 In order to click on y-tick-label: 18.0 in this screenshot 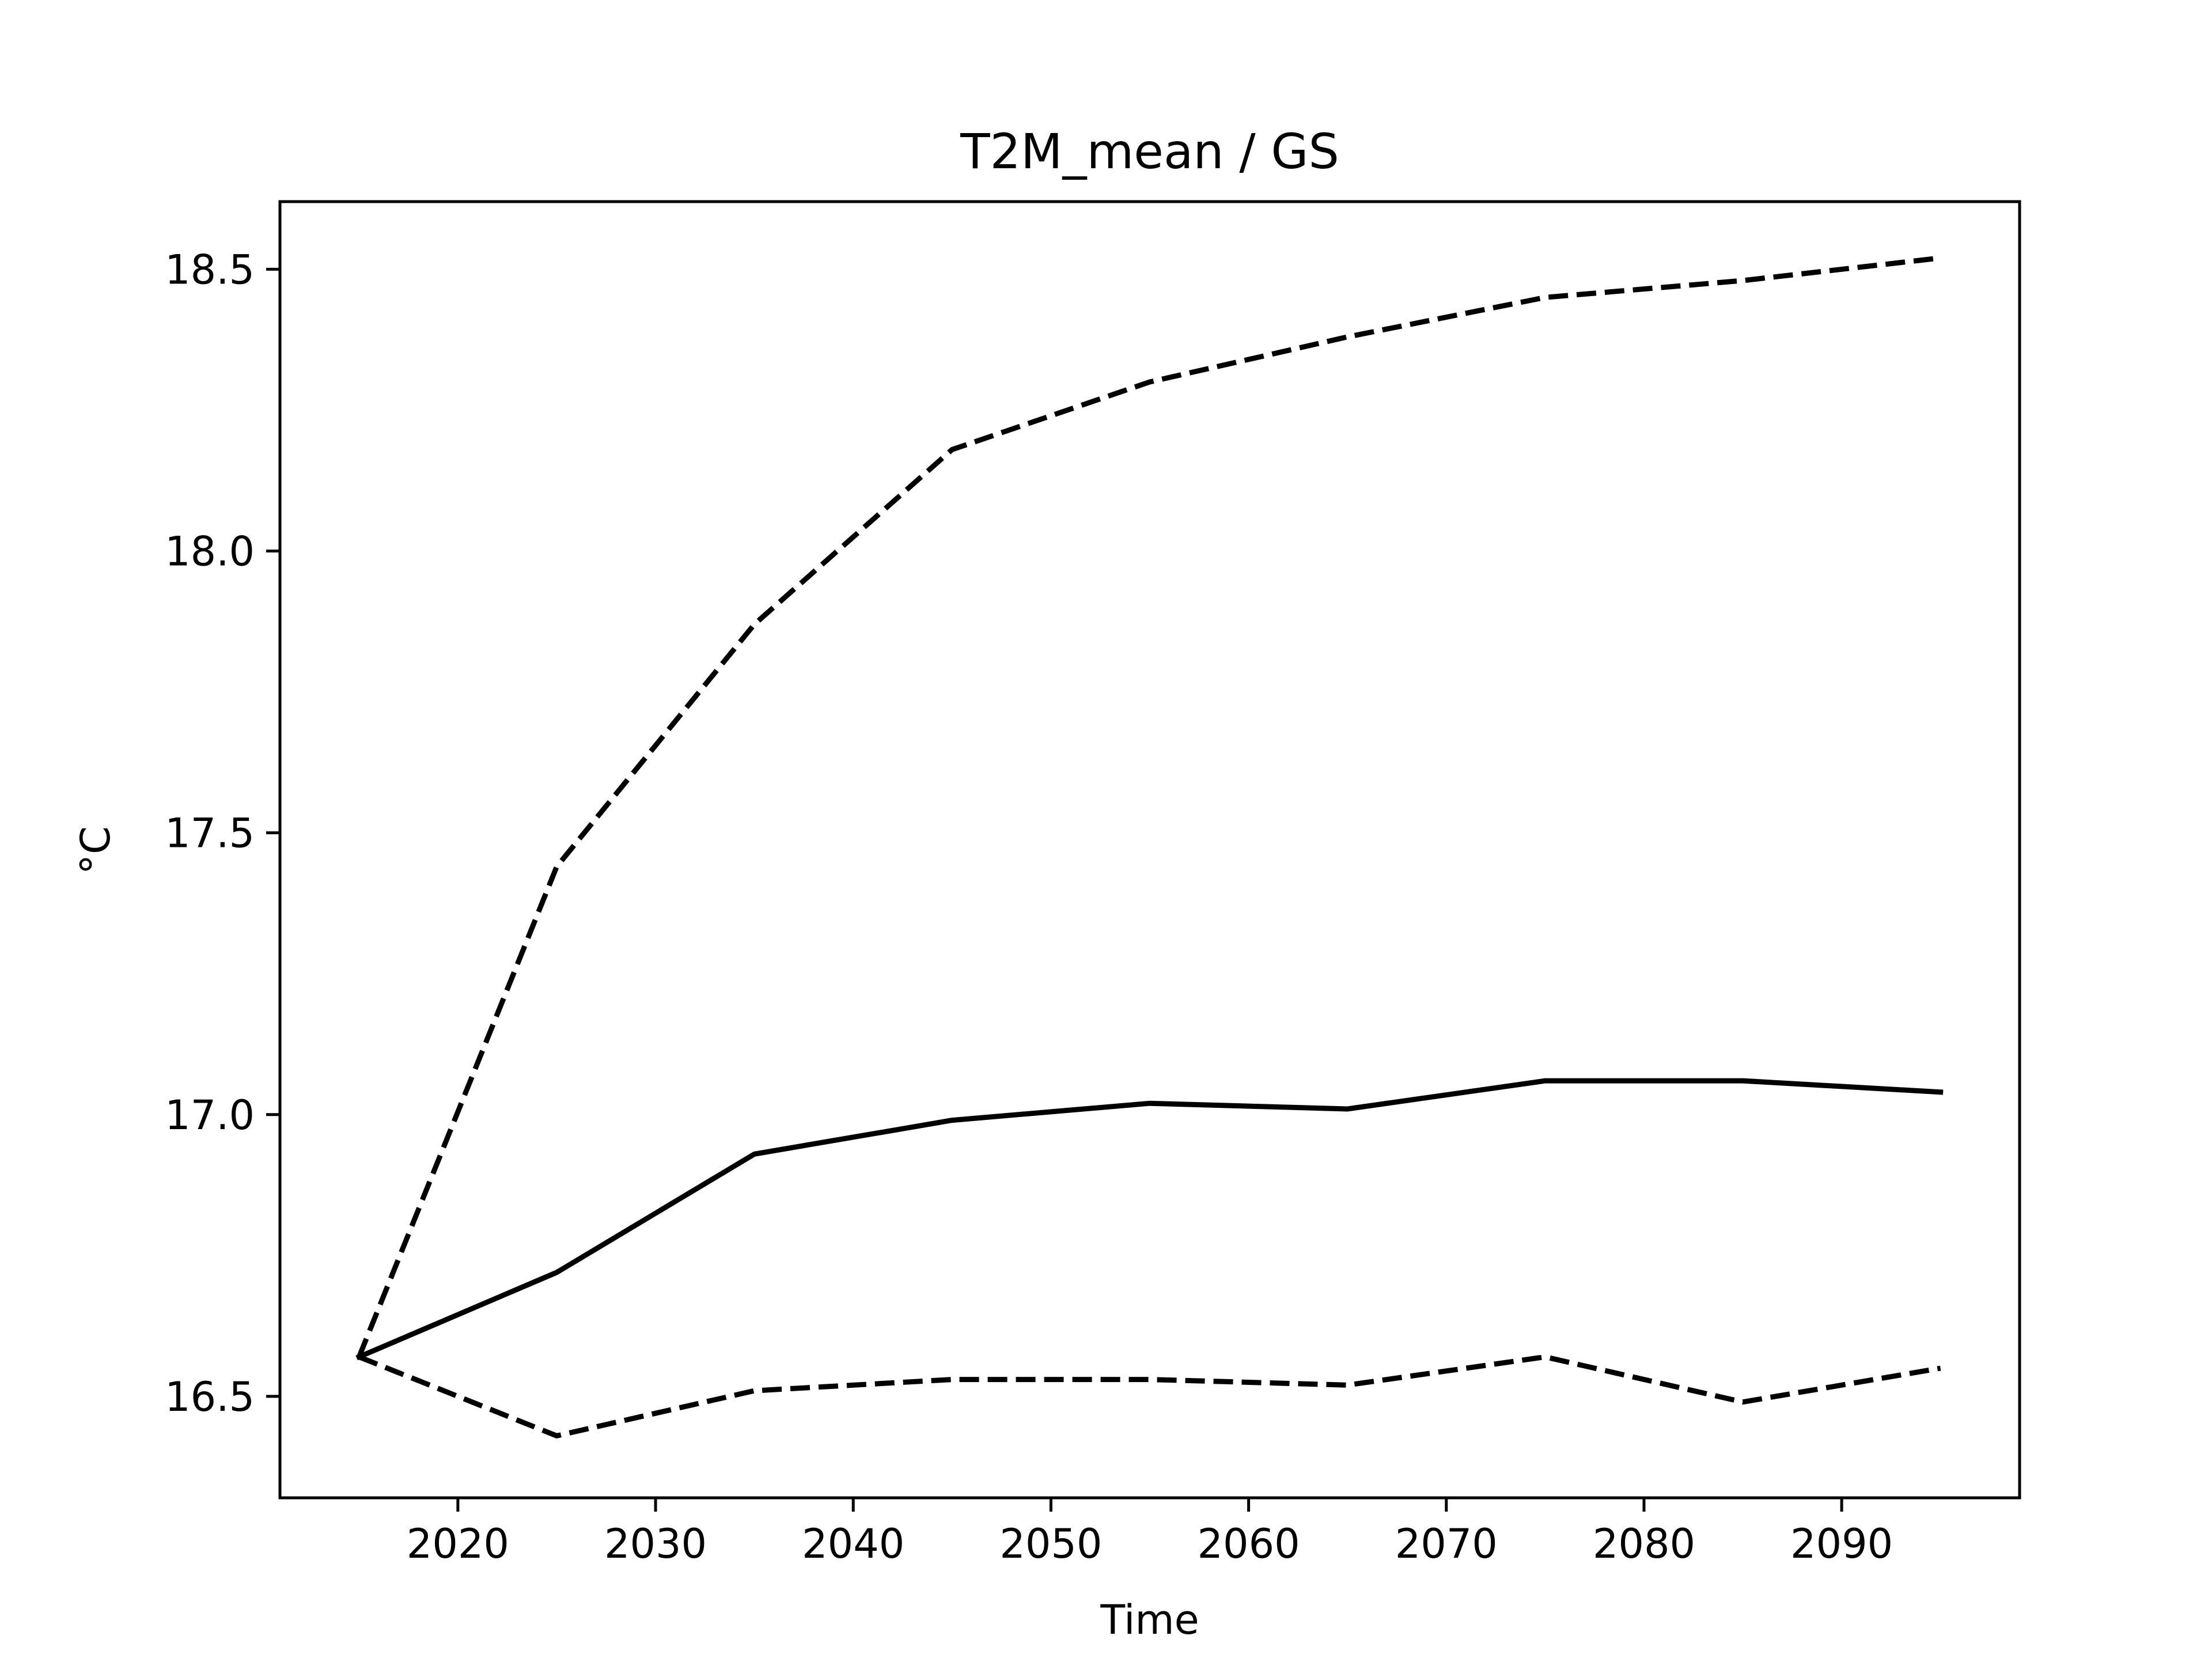, I will do `click(210, 552)`.